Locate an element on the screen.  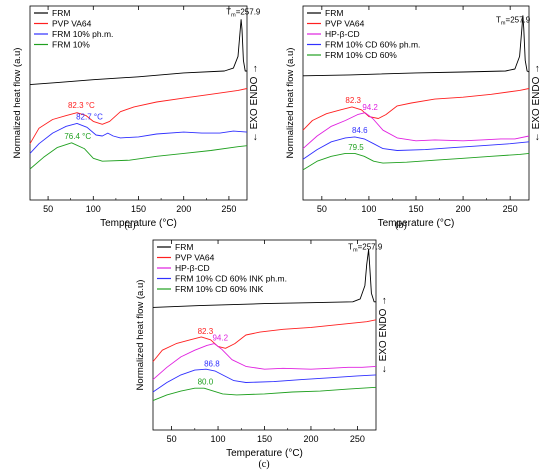
panel-label: (c) is located at coordinates (263, 464).